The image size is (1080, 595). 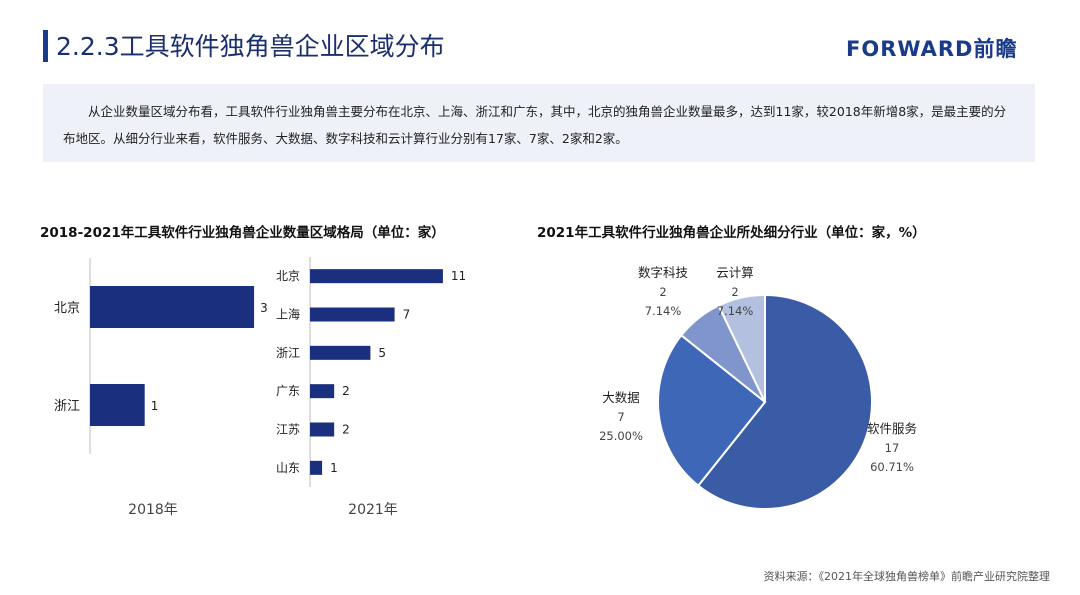 I want to click on slice-name-label: 软件服务, so click(x=892, y=428).